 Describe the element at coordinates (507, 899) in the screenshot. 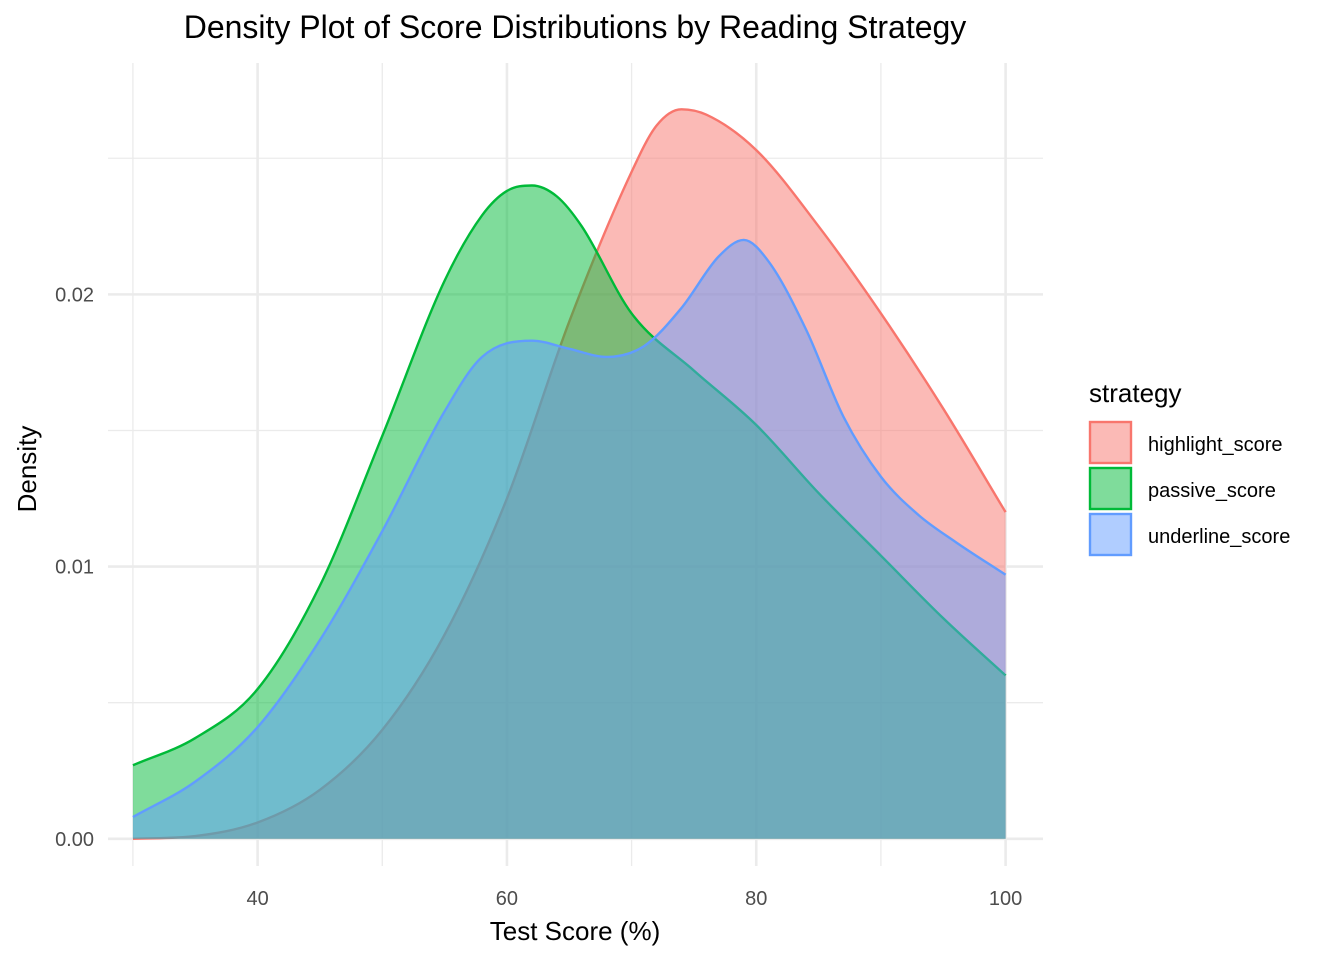

I see `x-tick-label: 60` at that location.